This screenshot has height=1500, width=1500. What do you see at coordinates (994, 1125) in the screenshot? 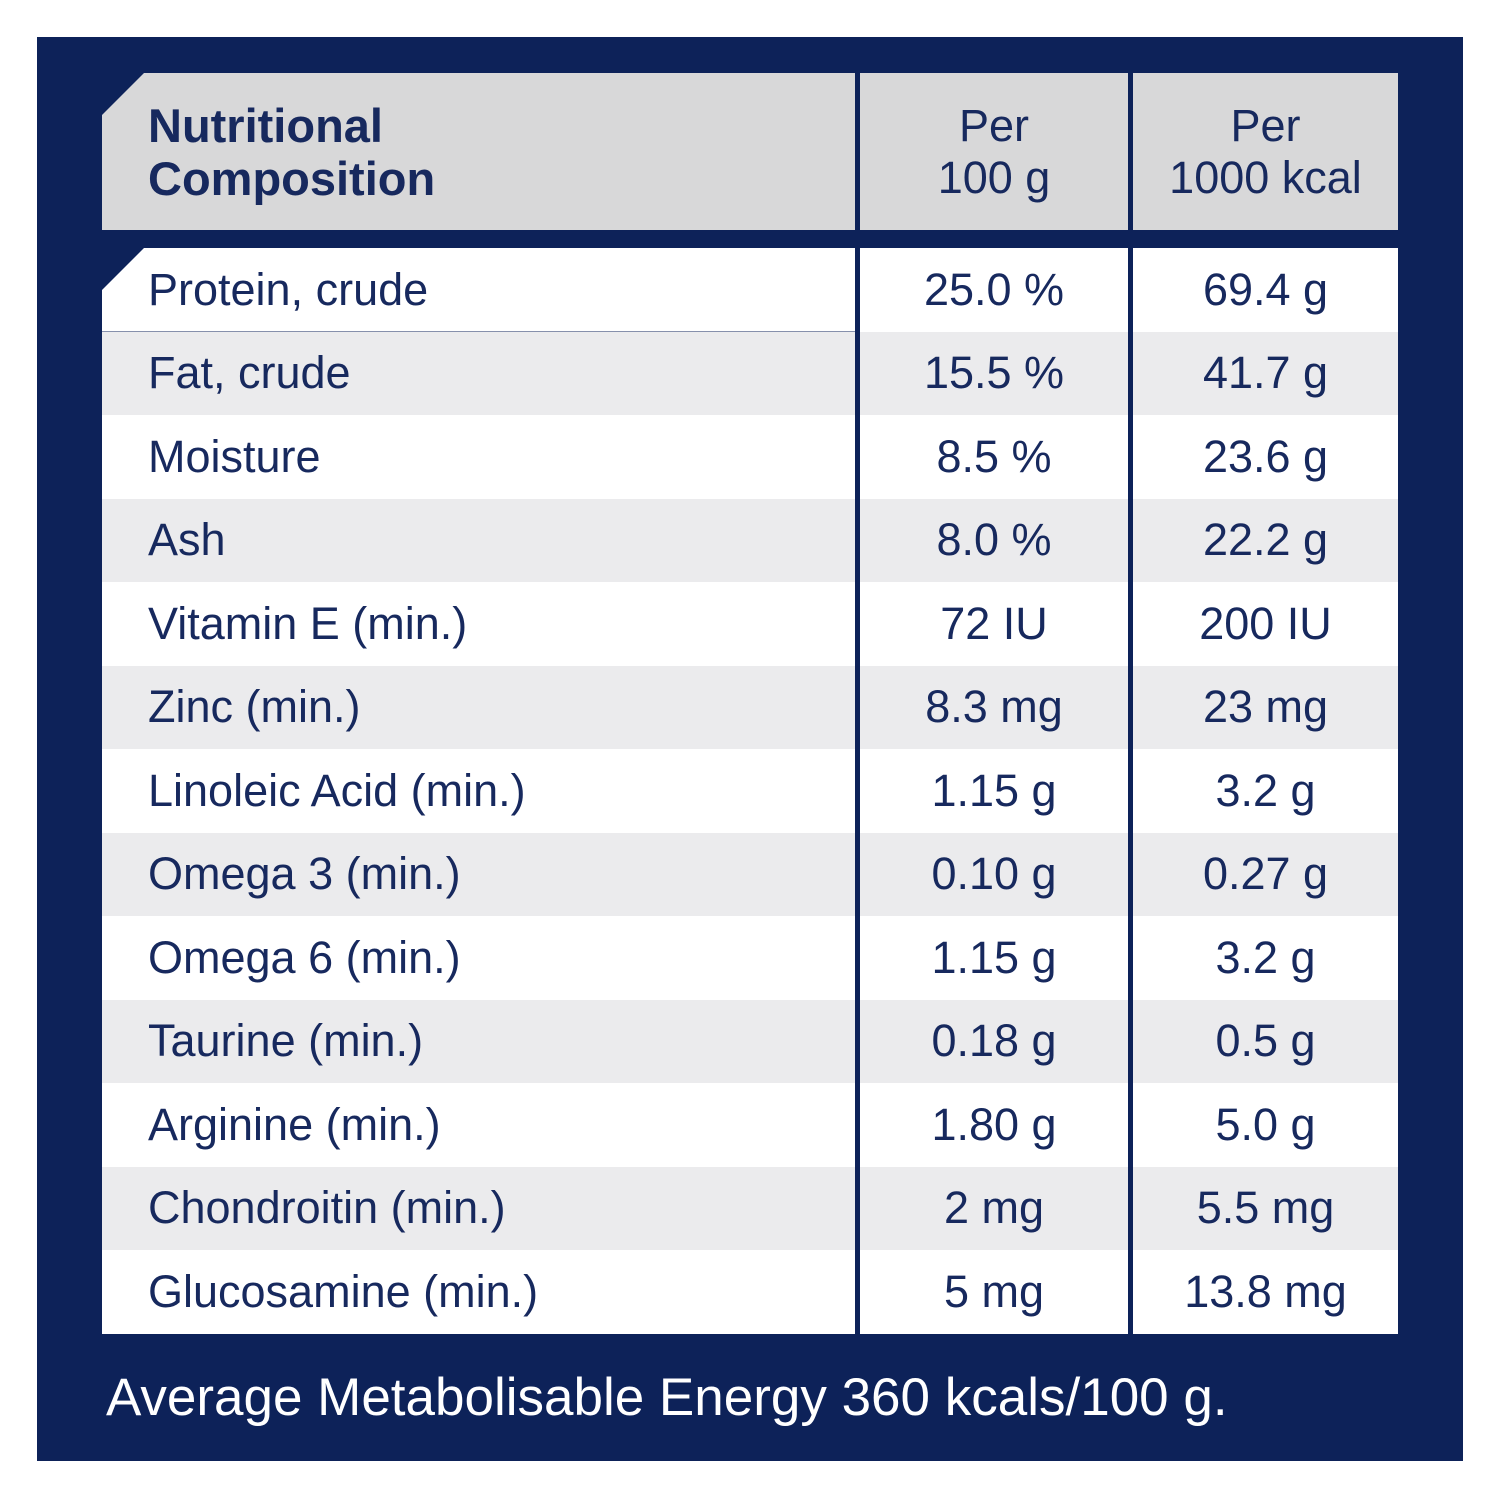
I see `row-value-arginine-per-100g: 1.80 g` at bounding box center [994, 1125].